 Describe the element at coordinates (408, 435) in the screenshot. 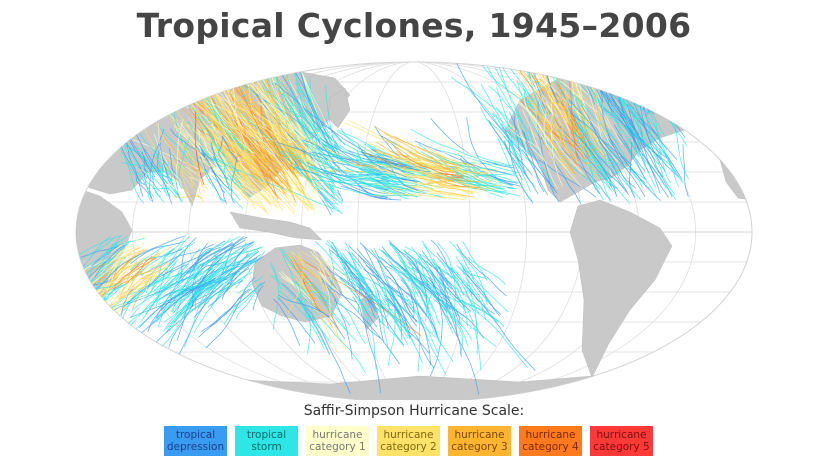

I see `legend-label: hurricane` at that location.